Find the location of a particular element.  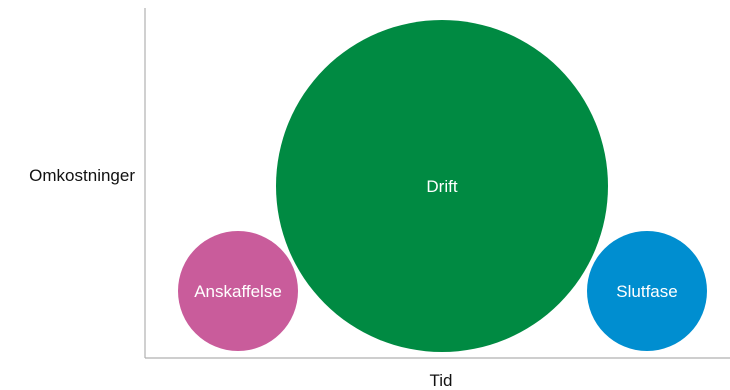

phase-label-anskaffelse: Anskaffelse is located at coordinates (238, 291).